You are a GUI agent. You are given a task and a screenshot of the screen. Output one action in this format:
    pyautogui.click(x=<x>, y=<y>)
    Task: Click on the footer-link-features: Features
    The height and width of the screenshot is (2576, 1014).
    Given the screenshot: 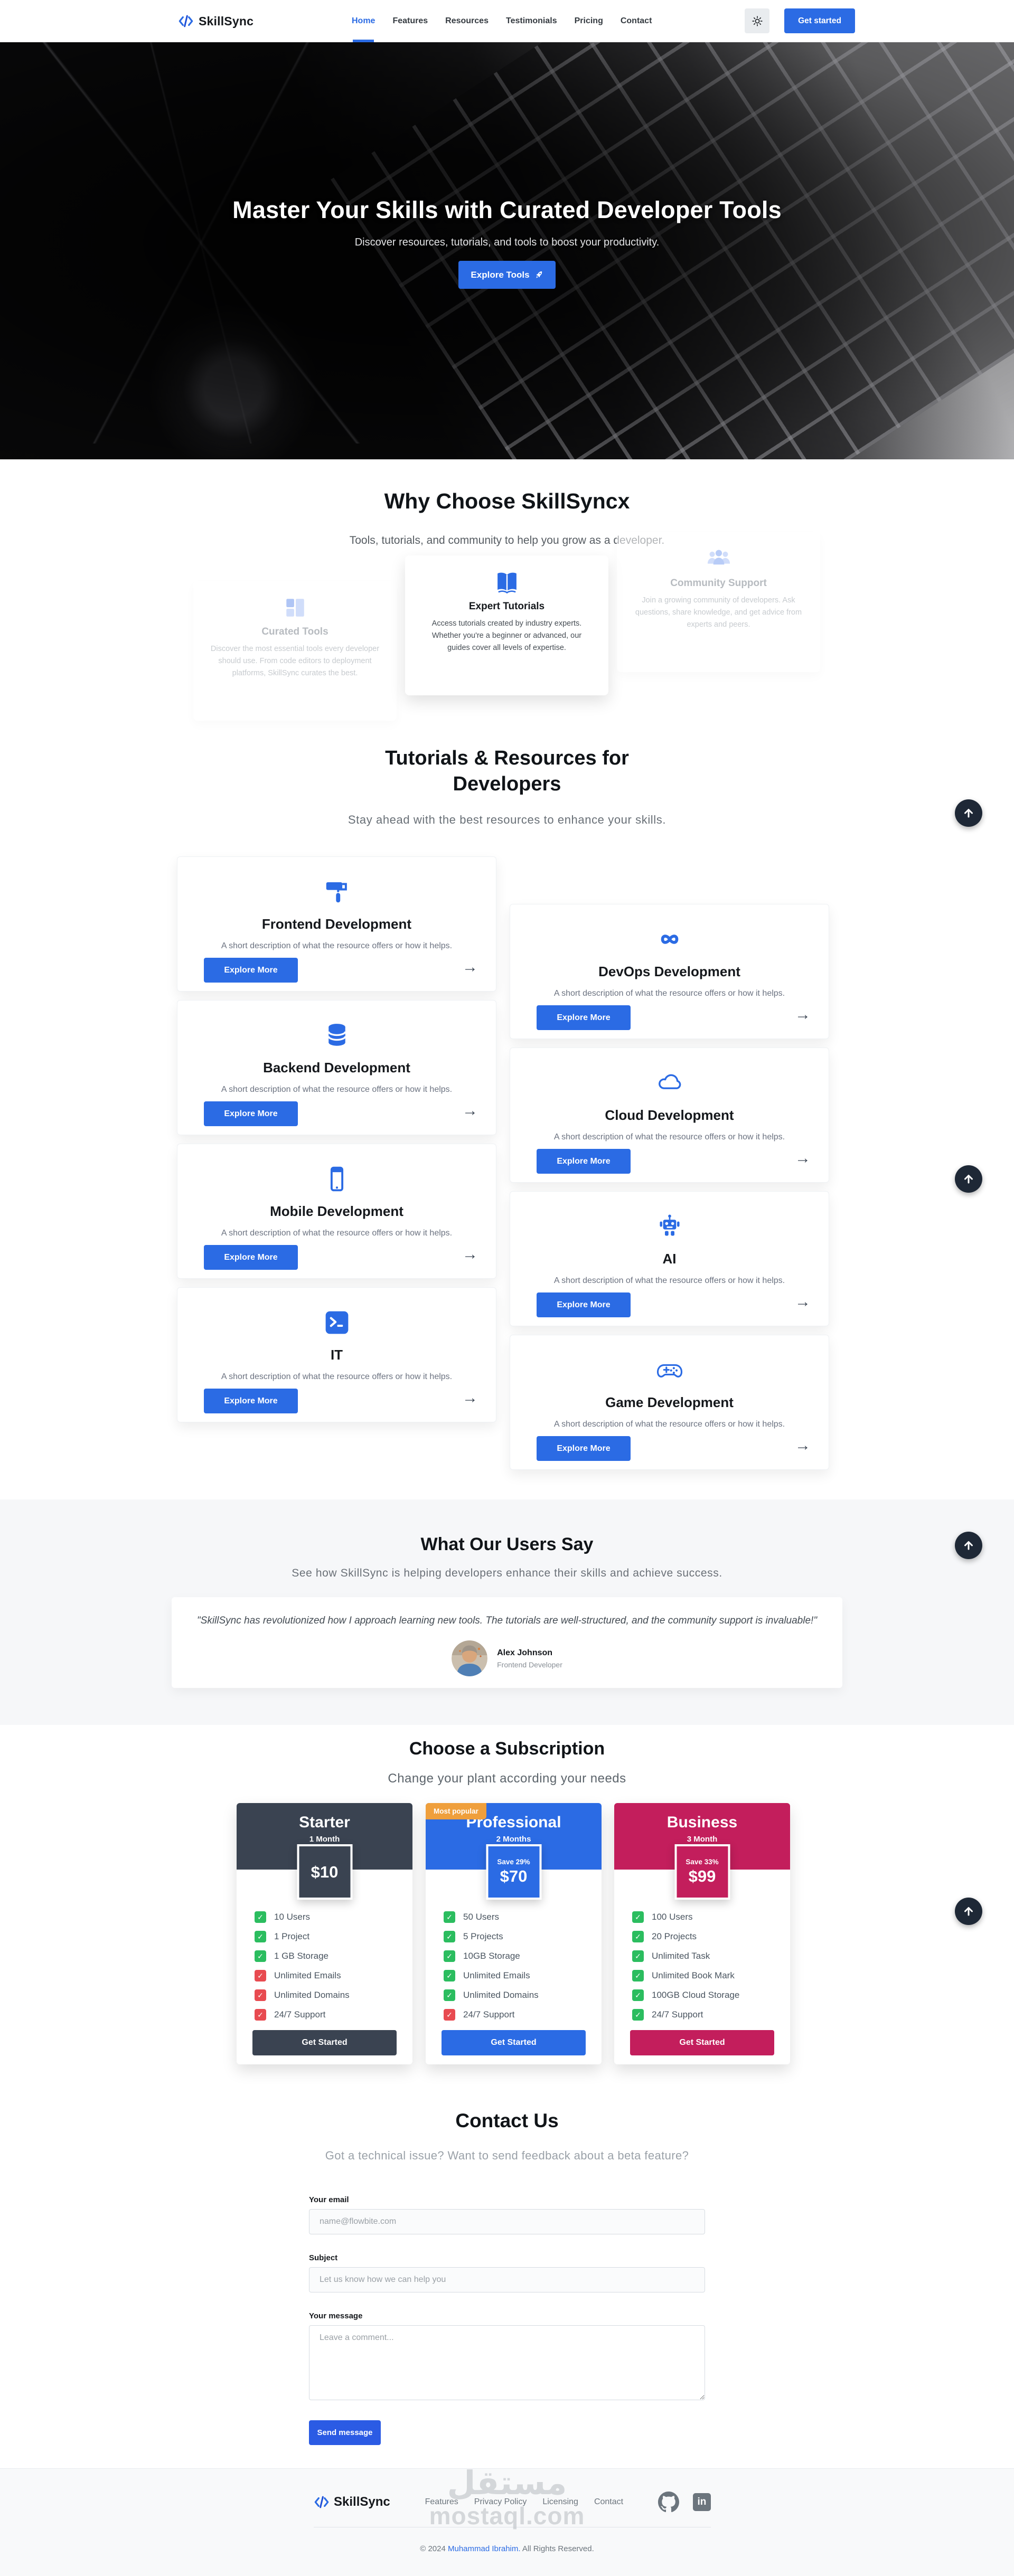 What is the action you would take?
    pyautogui.click(x=441, y=2501)
    